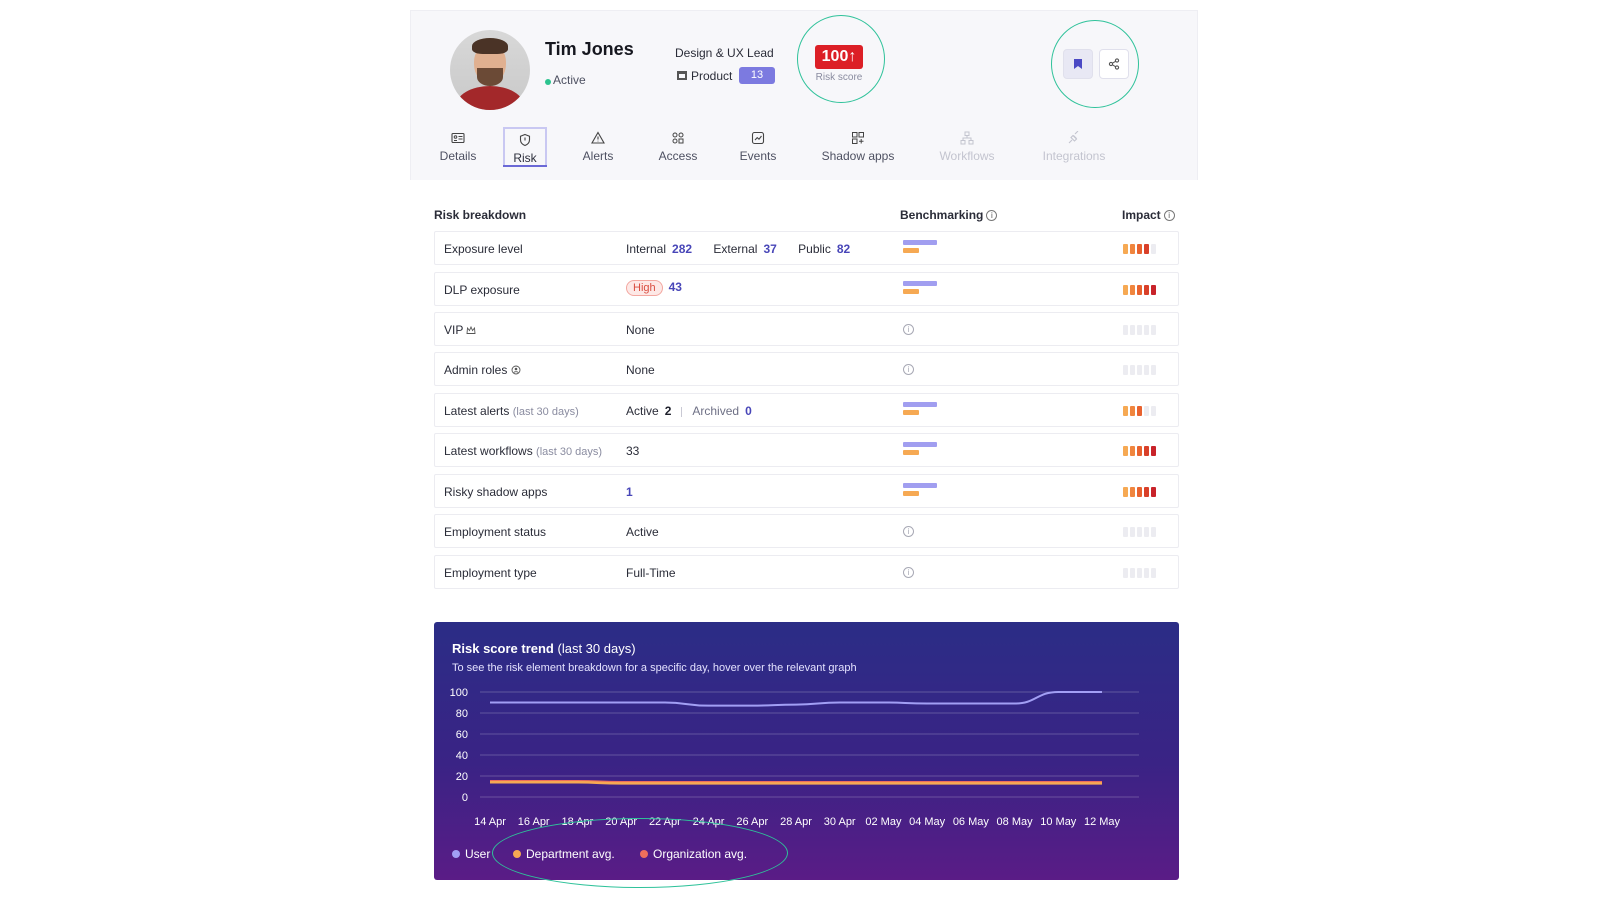  What do you see at coordinates (490, 573) in the screenshot?
I see `row-label: Employment type` at bounding box center [490, 573].